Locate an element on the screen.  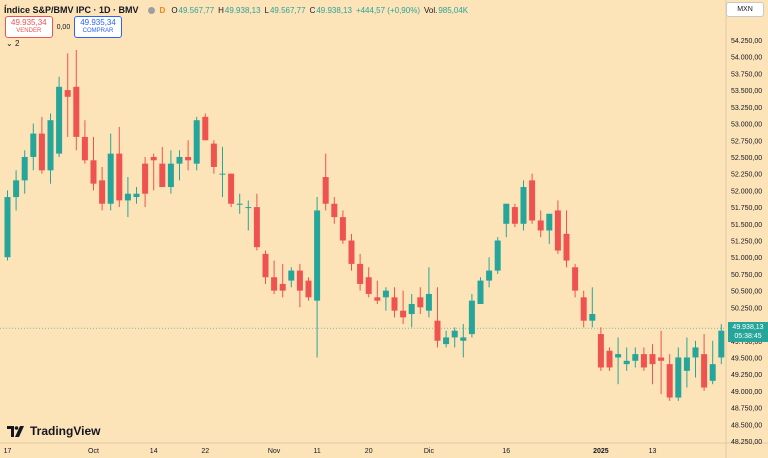
symbol-title: Índice S&P/BMV IPC · 1D · BMV is located at coordinates (71, 10).